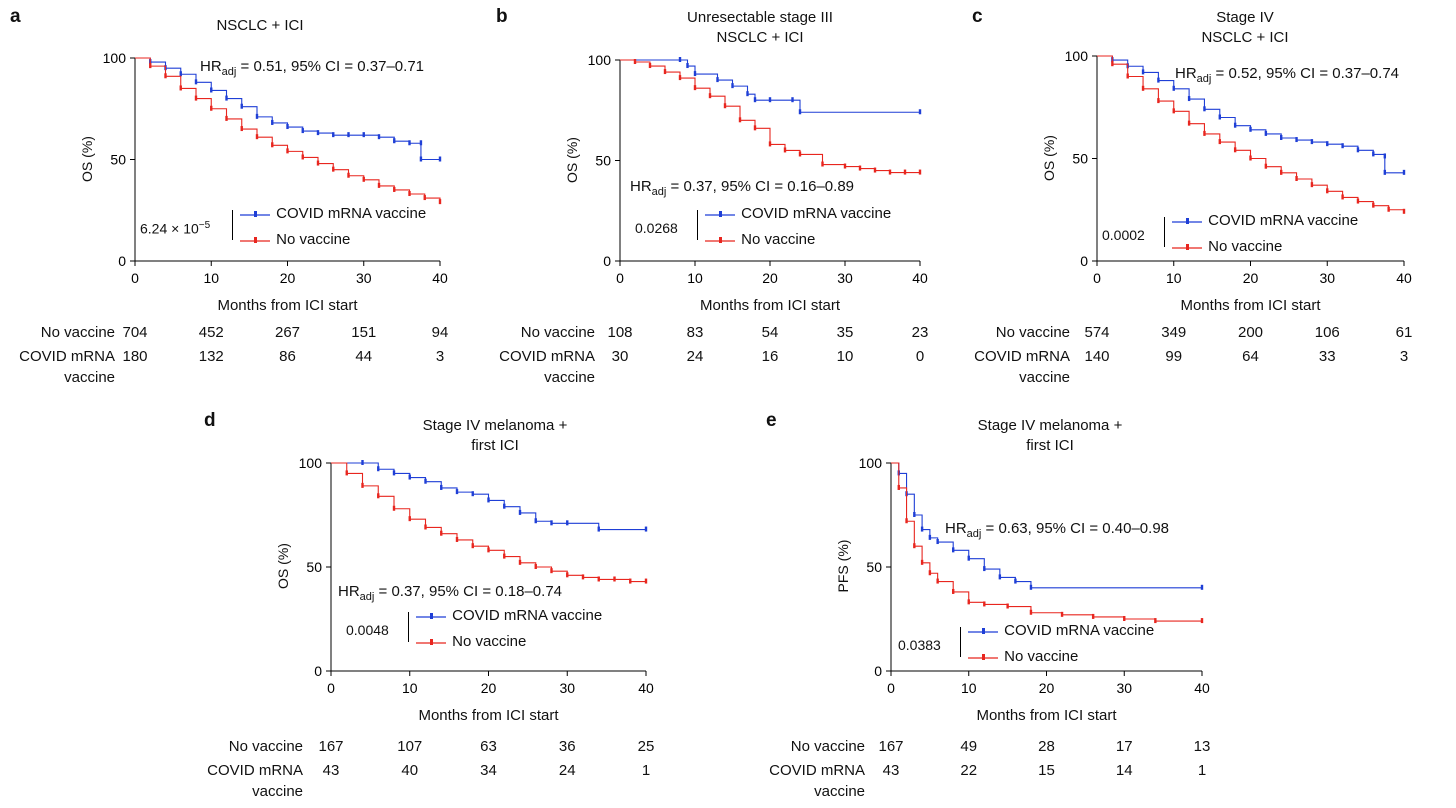 This screenshot has width=1456, height=808. What do you see at coordinates (920, 356) in the screenshot?
I see `risk-number: 0` at bounding box center [920, 356].